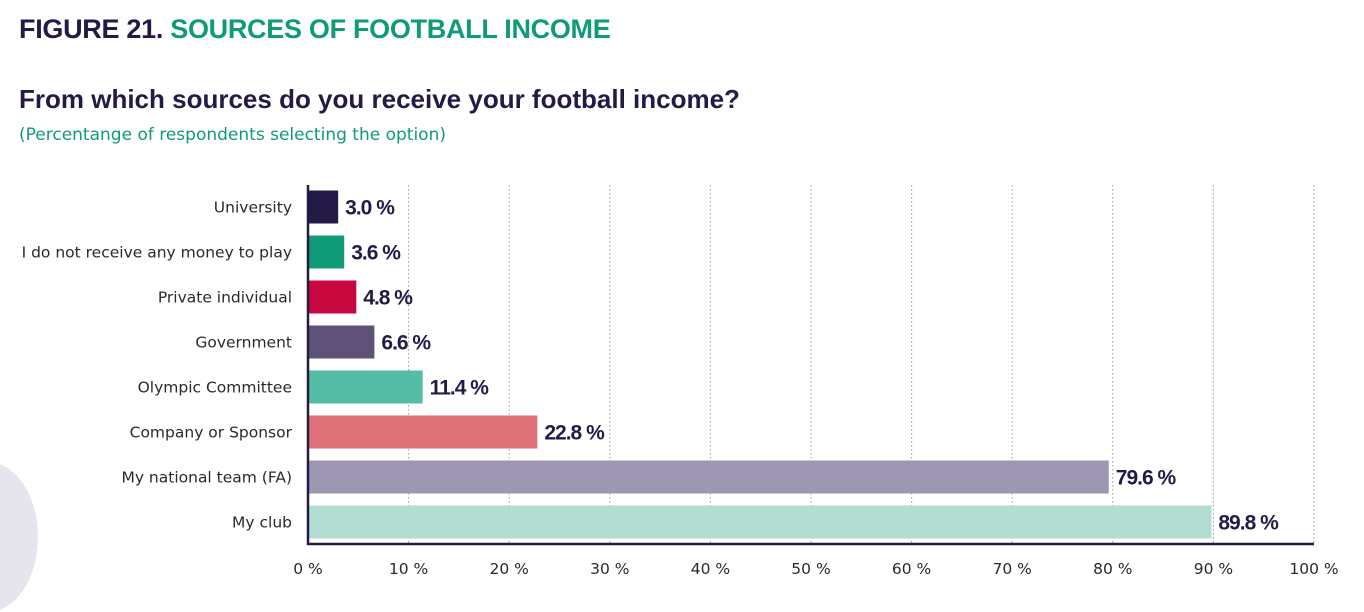 This screenshot has width=1364, height=612. What do you see at coordinates (206, 478) in the screenshot?
I see `category-label: My national team (FA)` at bounding box center [206, 478].